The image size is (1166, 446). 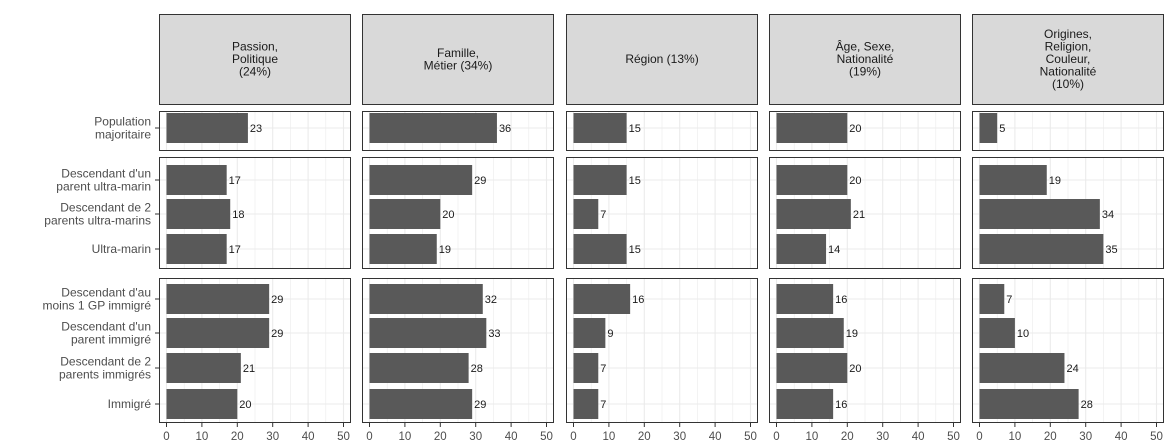 What do you see at coordinates (477, 369) in the screenshot?
I see `bar-value-label: 28` at bounding box center [477, 369].